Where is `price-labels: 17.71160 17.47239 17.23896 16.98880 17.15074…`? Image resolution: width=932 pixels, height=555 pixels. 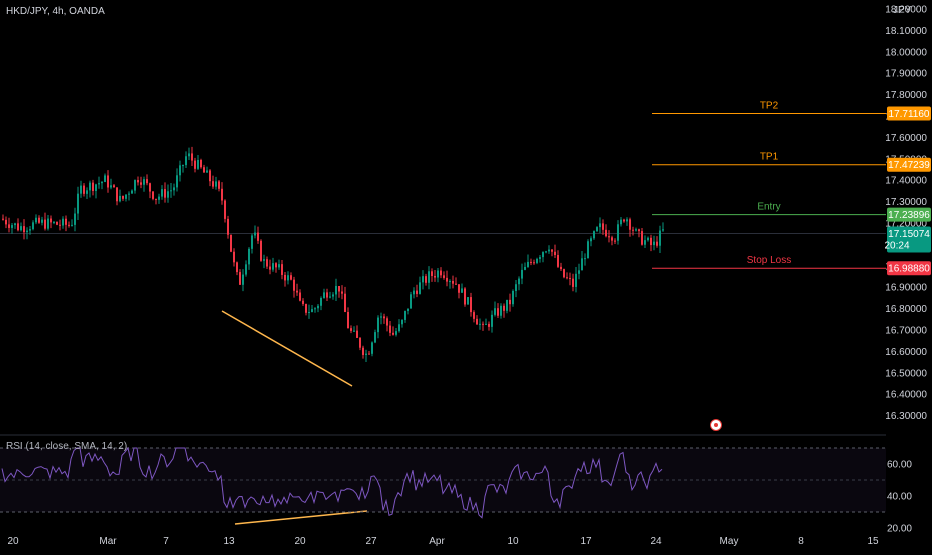
price-labels: 17.71160 17.47239 17.23896 16.98880 17.15074… is located at coordinates (907, 191).